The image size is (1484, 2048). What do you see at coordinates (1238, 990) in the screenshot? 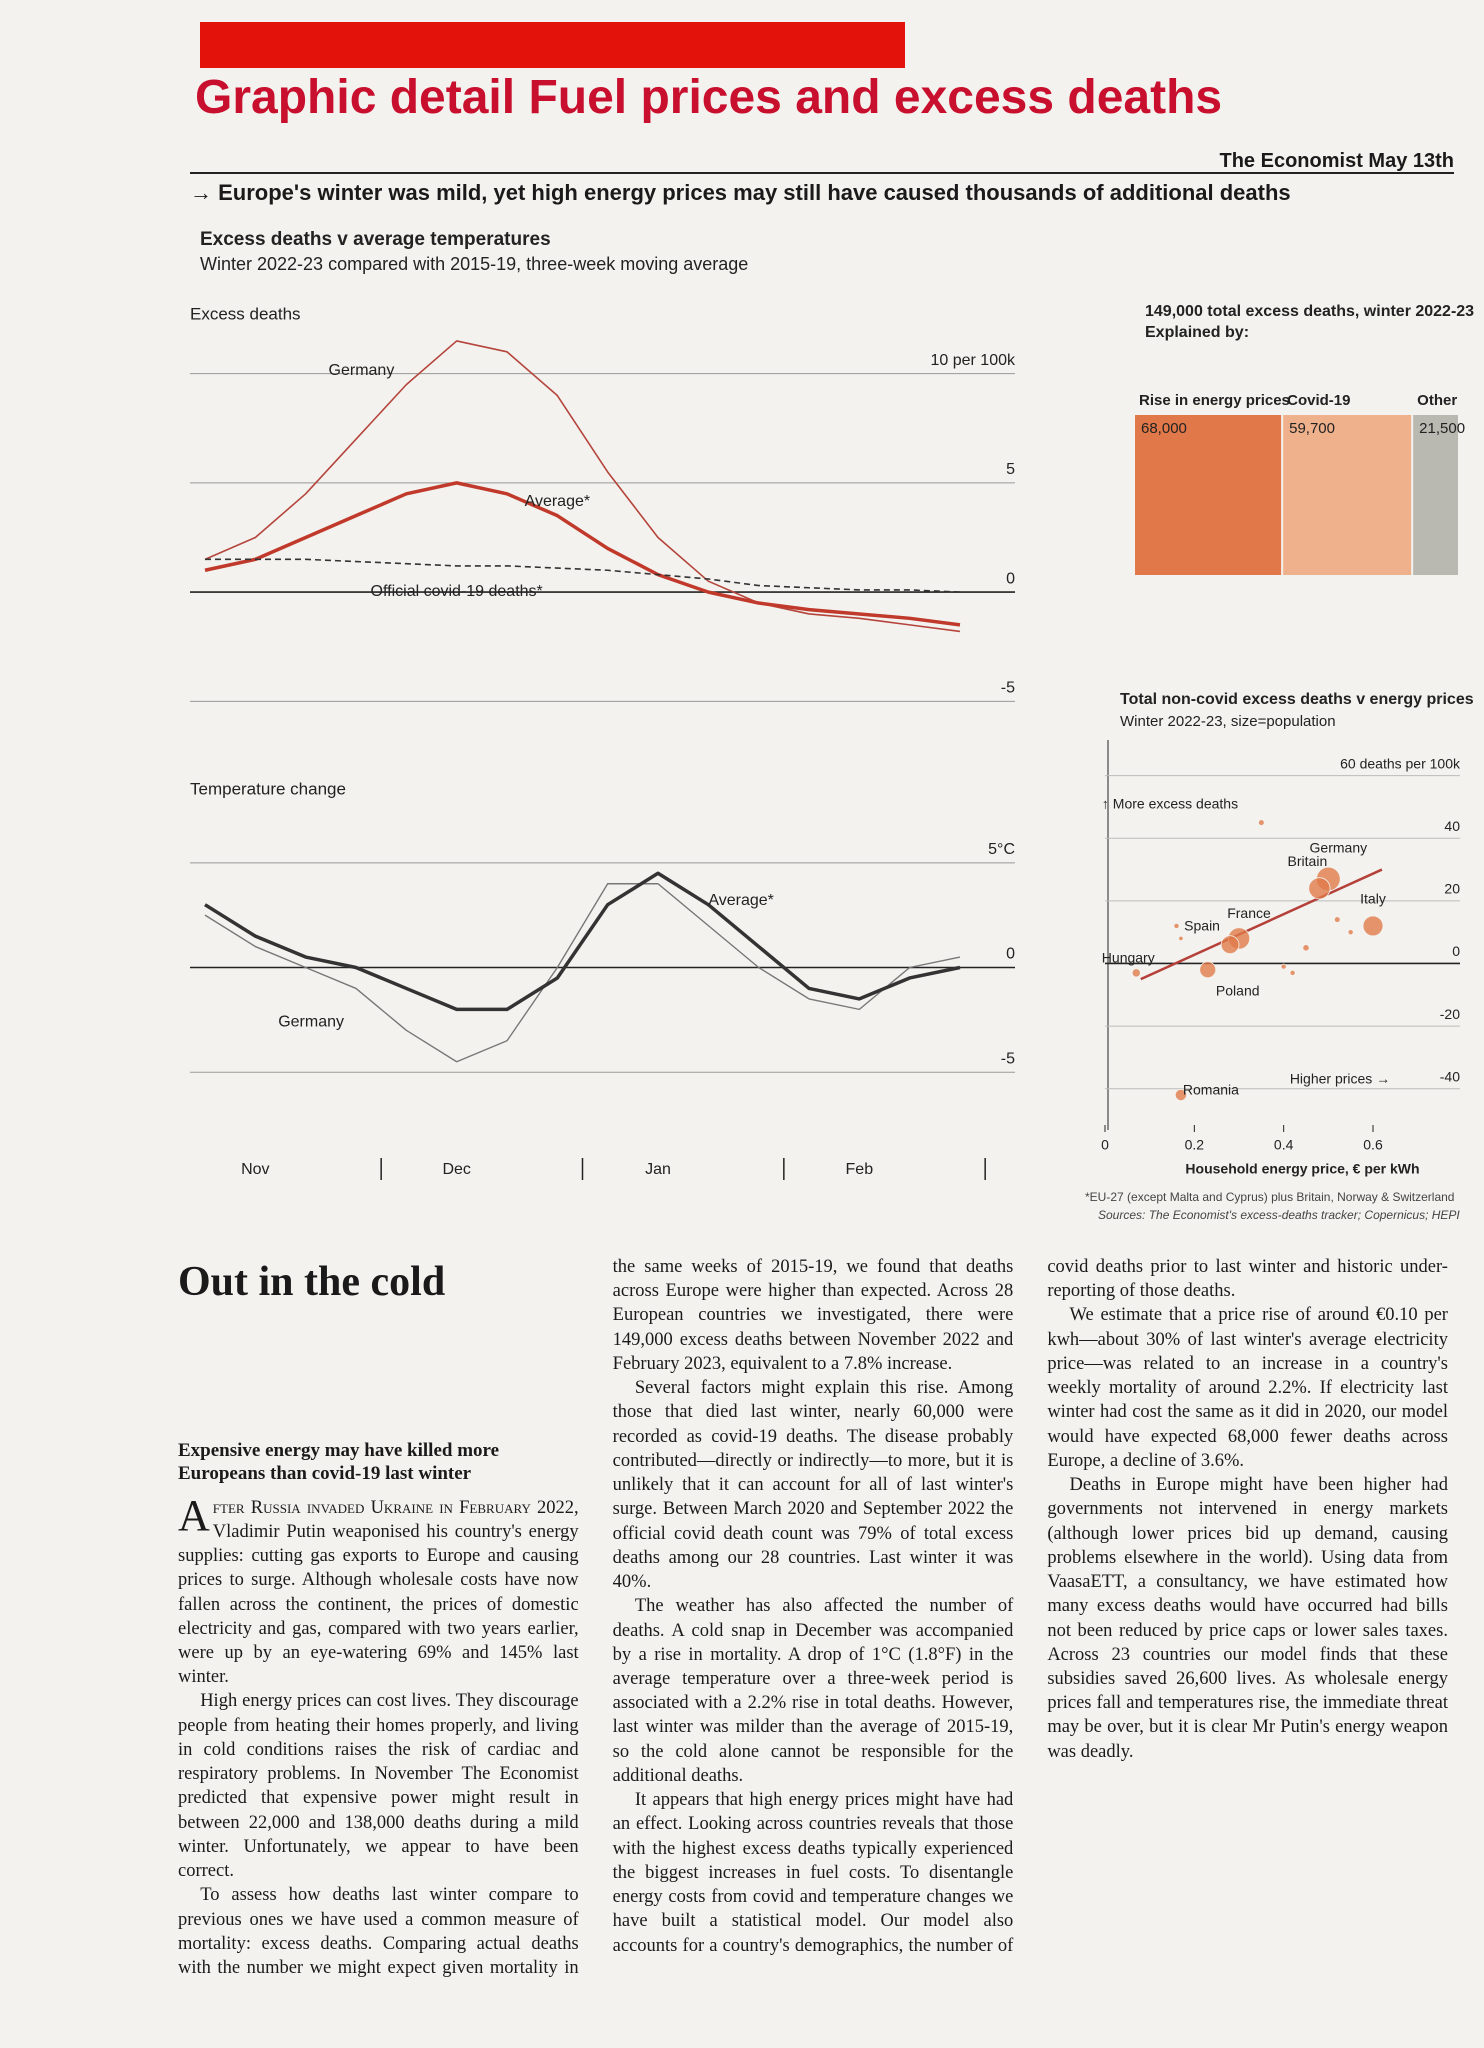
I see `point-label: Poland` at bounding box center [1238, 990].